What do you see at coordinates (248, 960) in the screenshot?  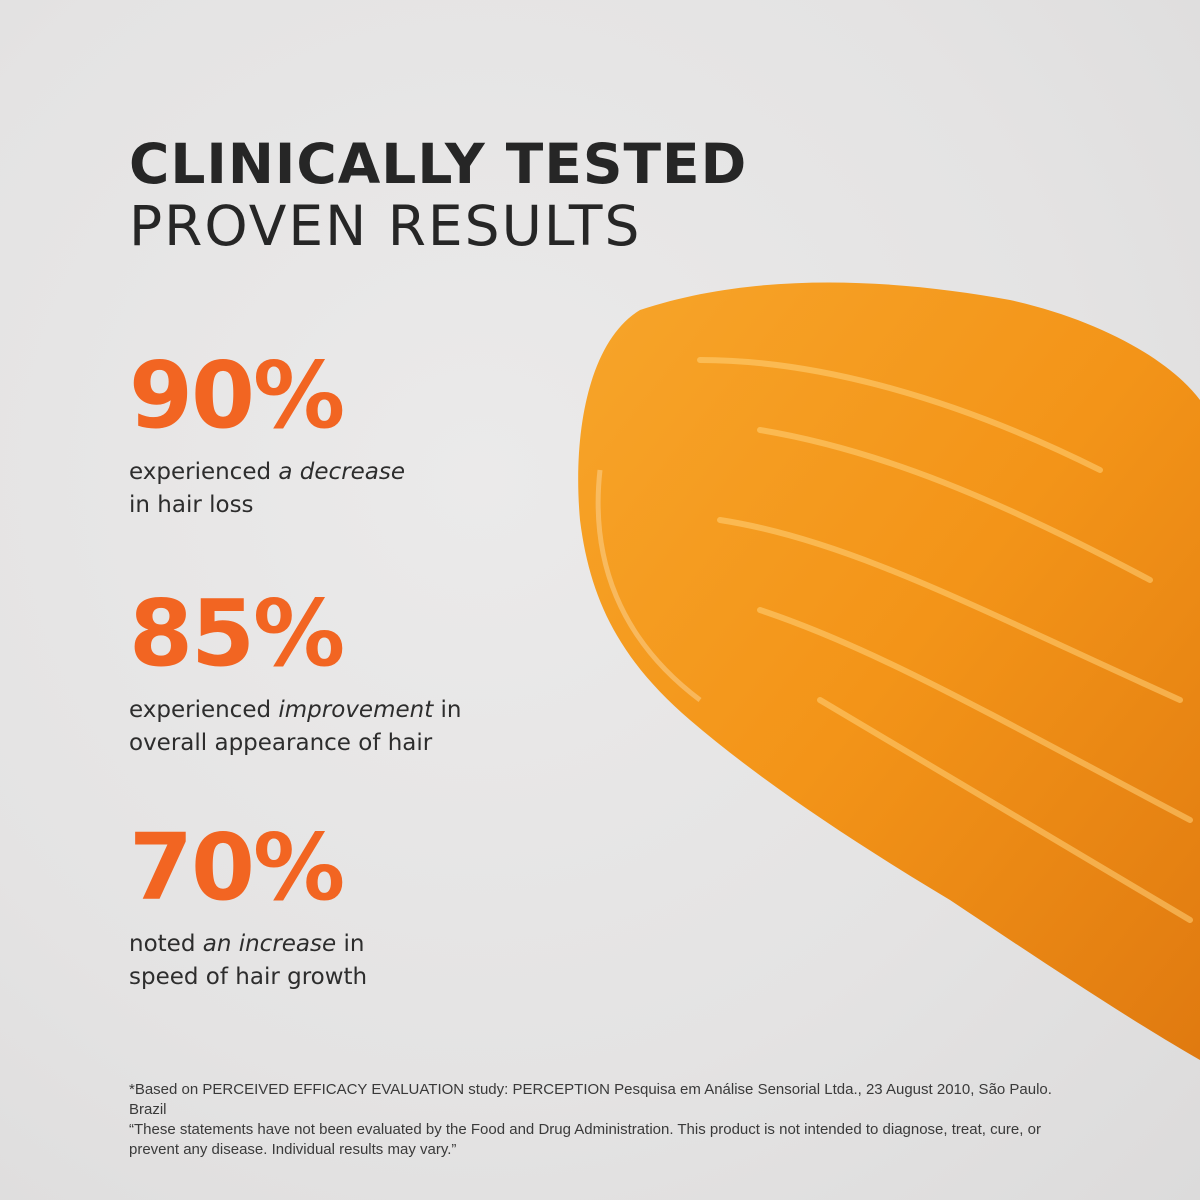 I see `stat-description: noted an increase in speed of hair growth` at bounding box center [248, 960].